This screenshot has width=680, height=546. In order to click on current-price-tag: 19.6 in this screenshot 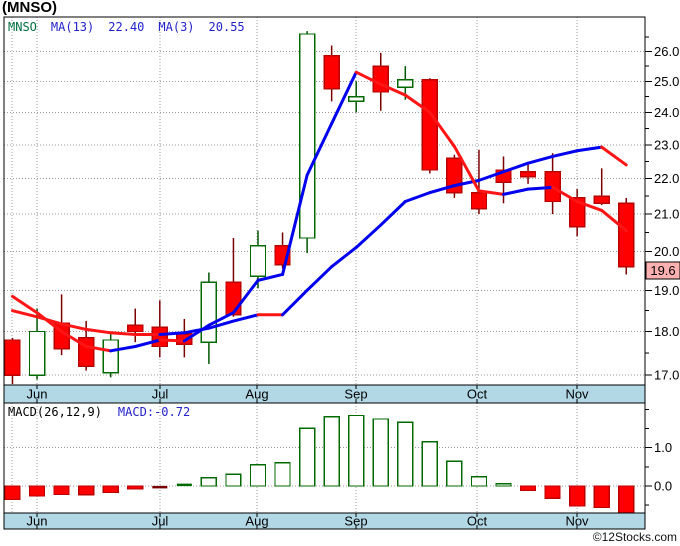, I will do `click(662, 270)`.